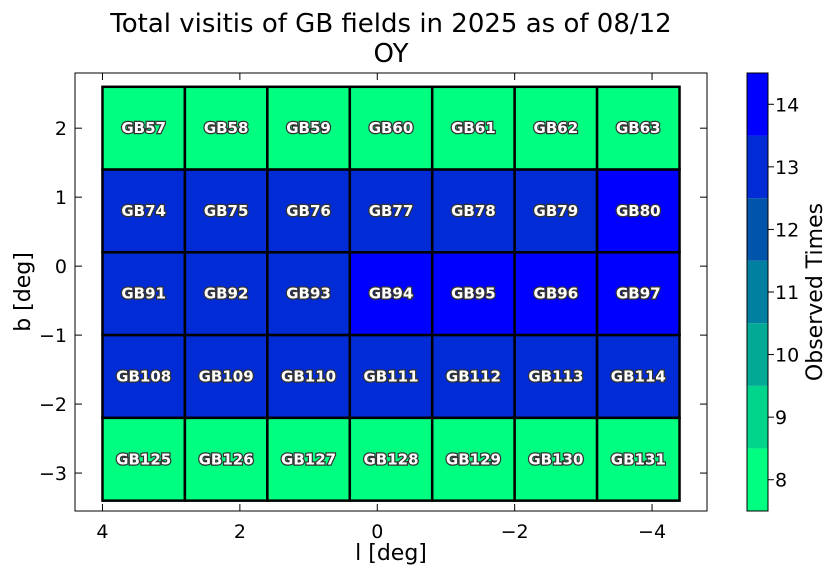 The width and height of the screenshot is (835, 575). I want to click on field-label: GB95, so click(473, 294).